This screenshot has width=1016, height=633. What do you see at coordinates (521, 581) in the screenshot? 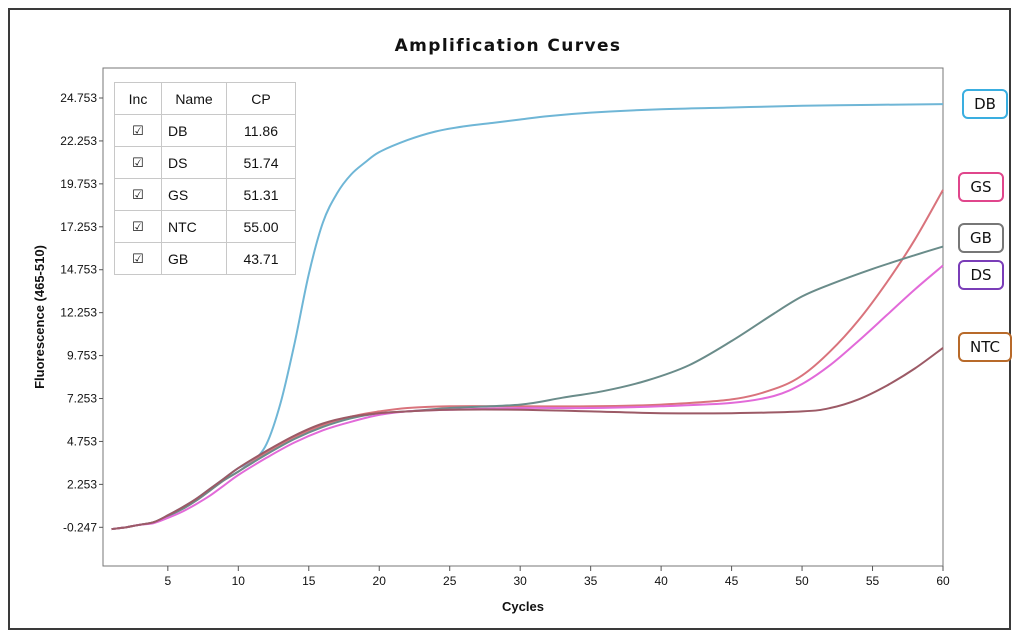
I see `x-tick-label: 30` at bounding box center [521, 581].